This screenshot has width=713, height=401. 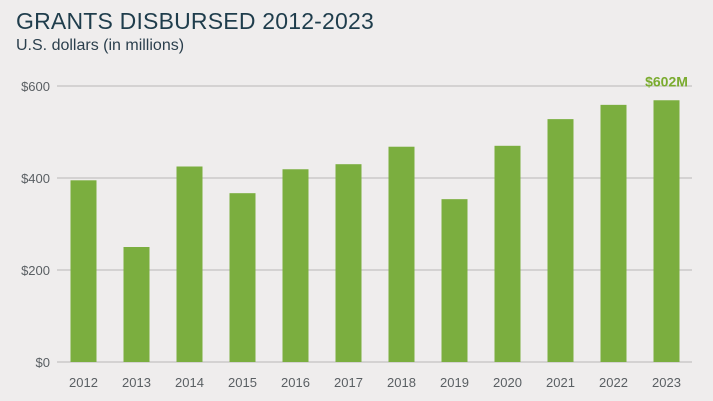 What do you see at coordinates (560, 382) in the screenshot?
I see `x-tick-label: 2021` at bounding box center [560, 382].